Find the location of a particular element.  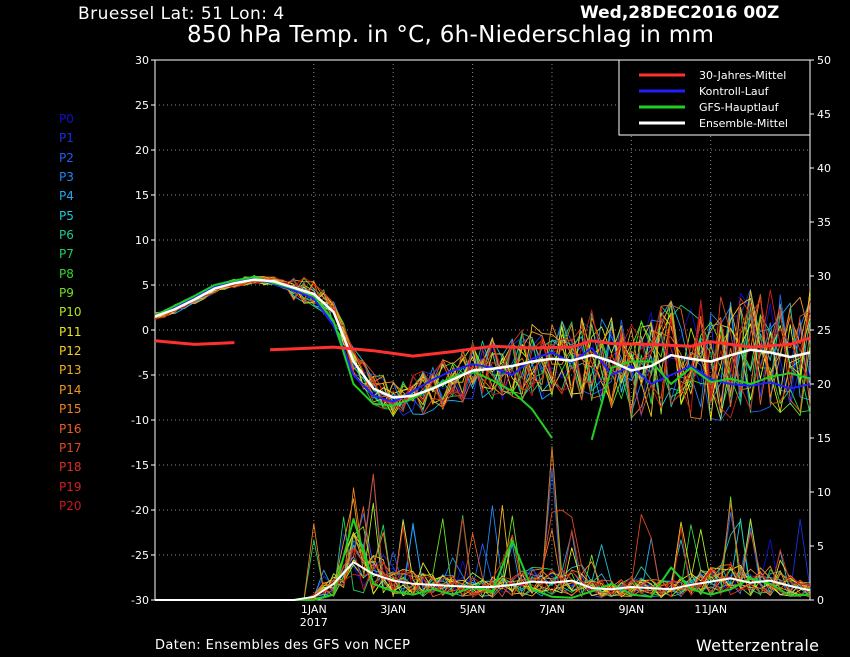

y-left-tick-label-0: -30 is located at coordinates (140, 600).